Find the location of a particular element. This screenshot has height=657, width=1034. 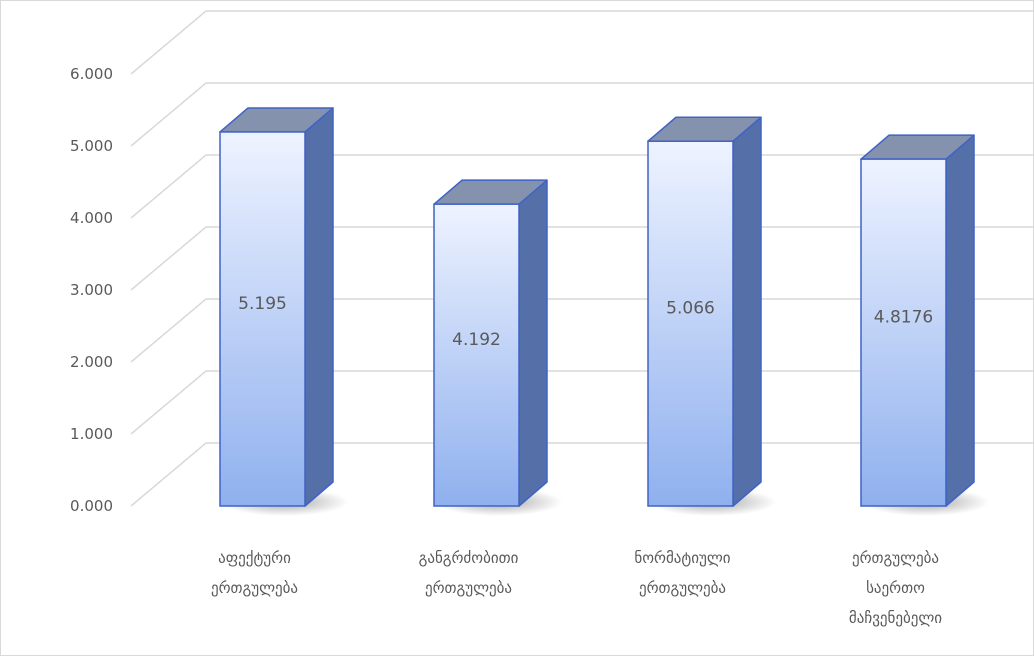

category-label: ერთგულება საერთო მაჩვენებელი is located at coordinates (895, 588).